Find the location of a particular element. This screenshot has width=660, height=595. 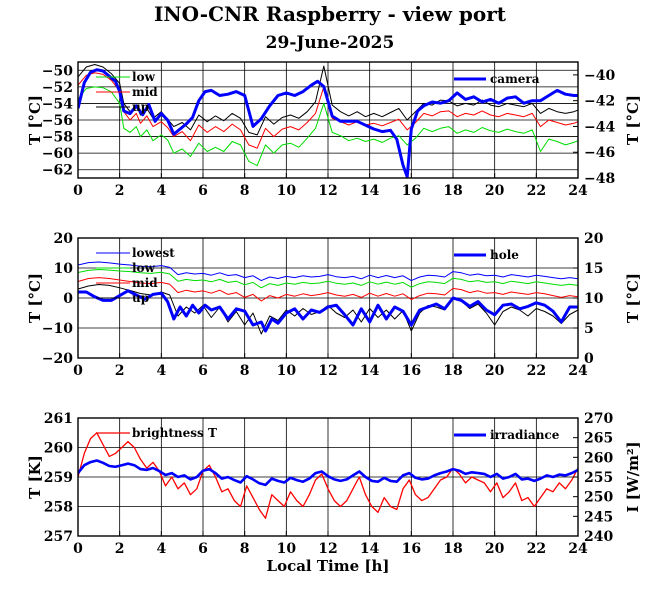

x-axis-label: Local Time [h] is located at coordinates (328, 566).